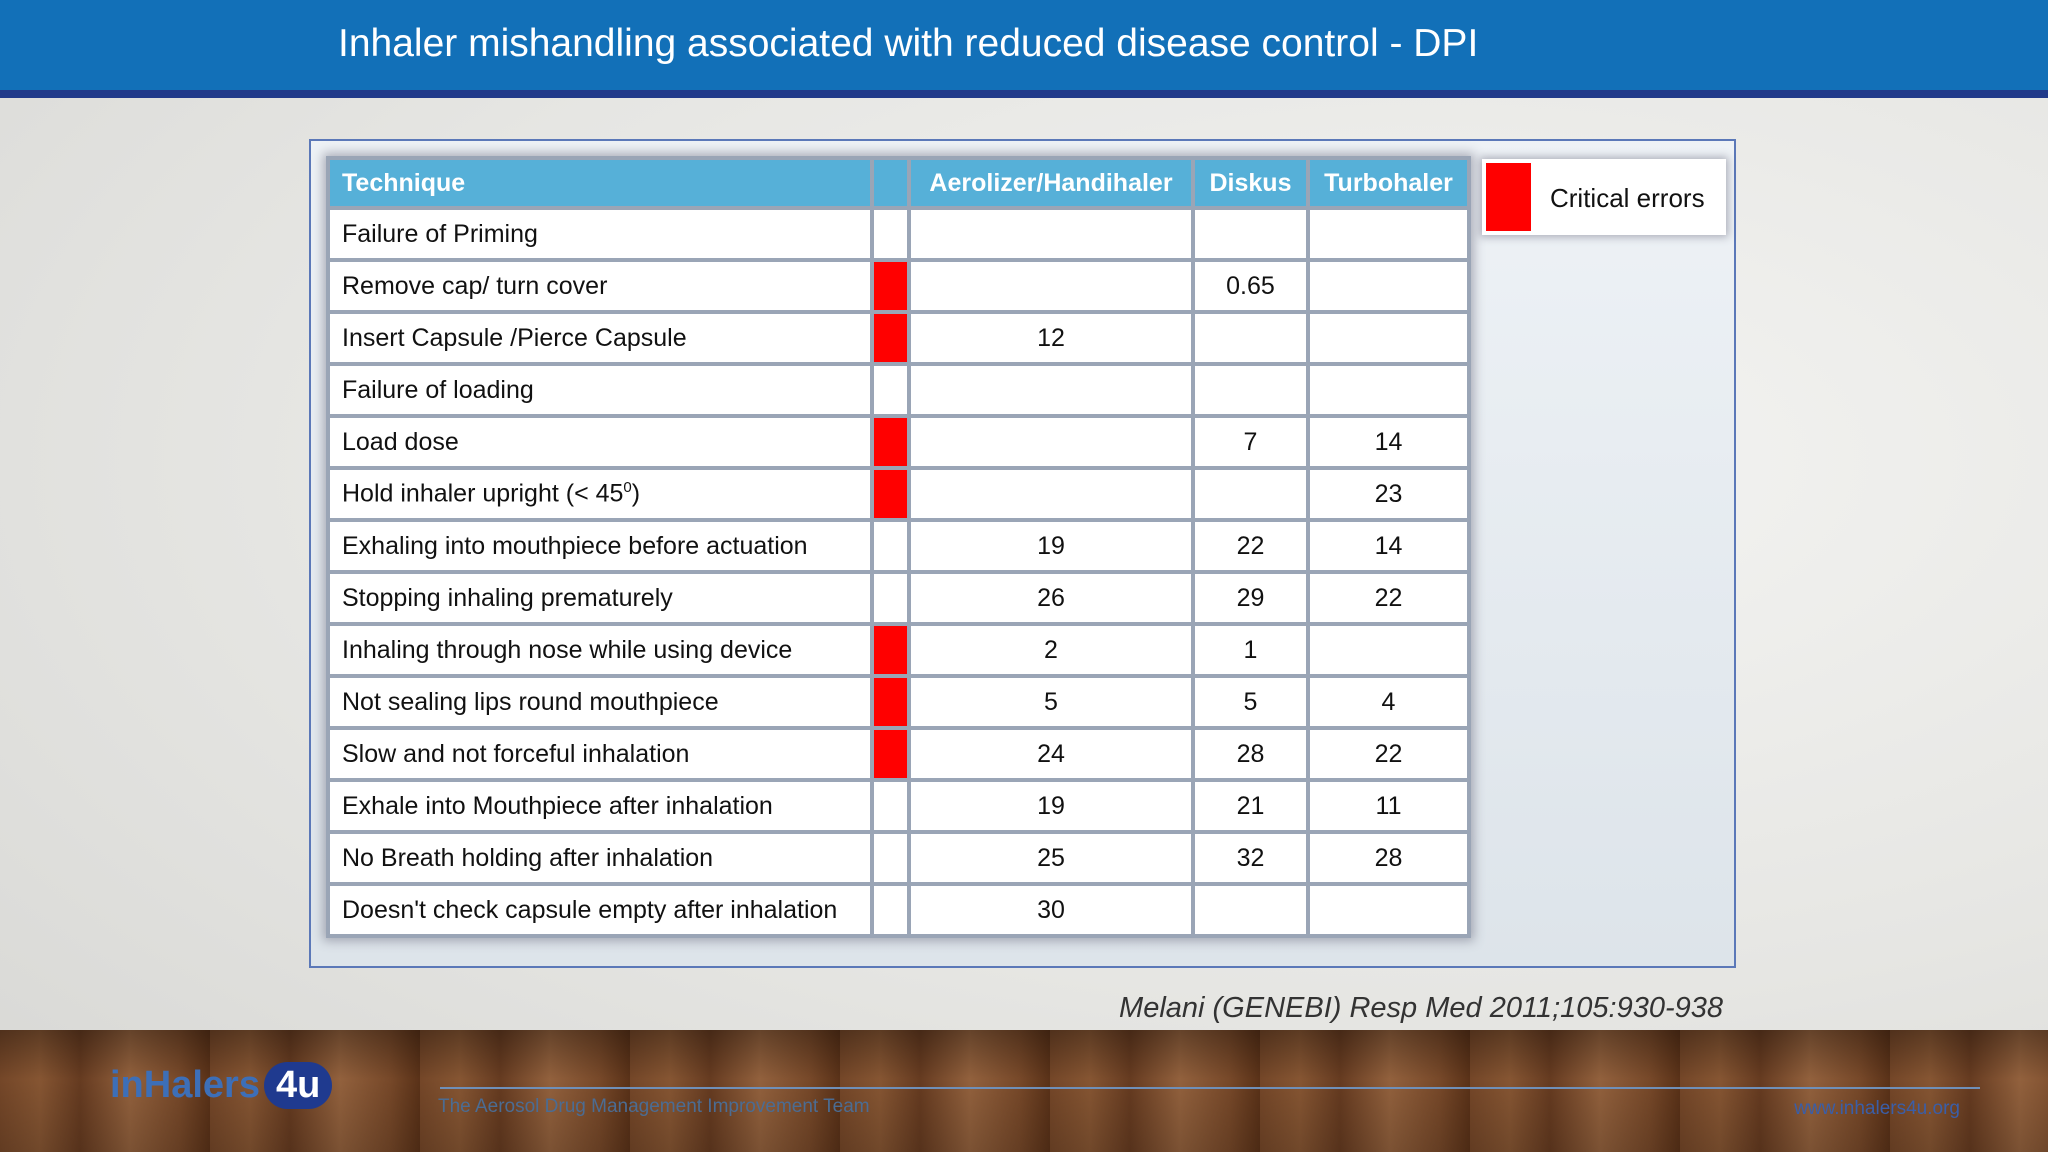 The height and width of the screenshot is (1152, 2048). Describe the element at coordinates (627, 488) in the screenshot. I see `technique-superscript: 0` at that location.